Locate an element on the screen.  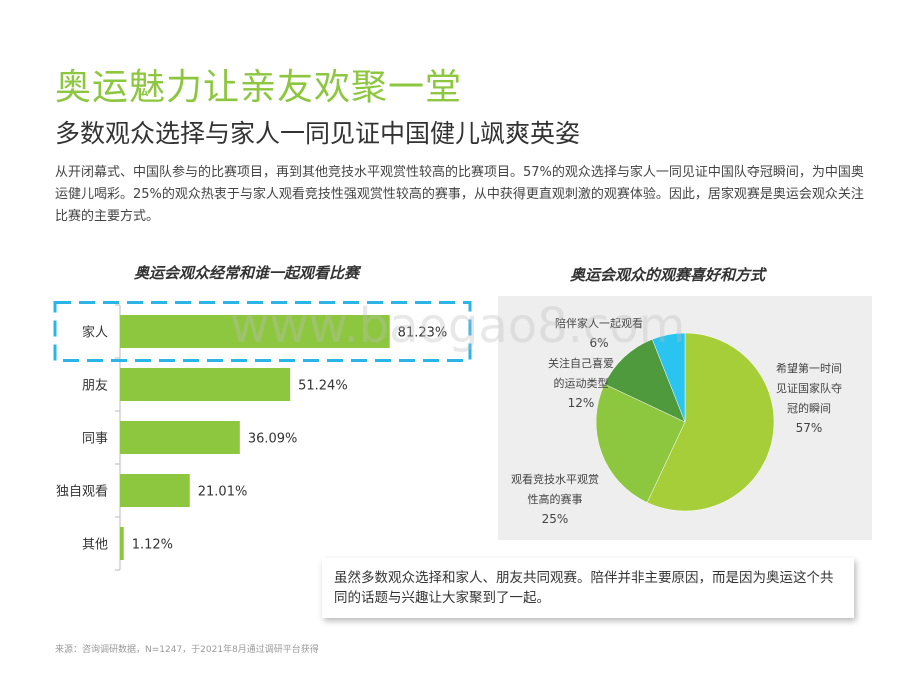
pie-slice-label: 见证国家队夺 is located at coordinates (809, 388).